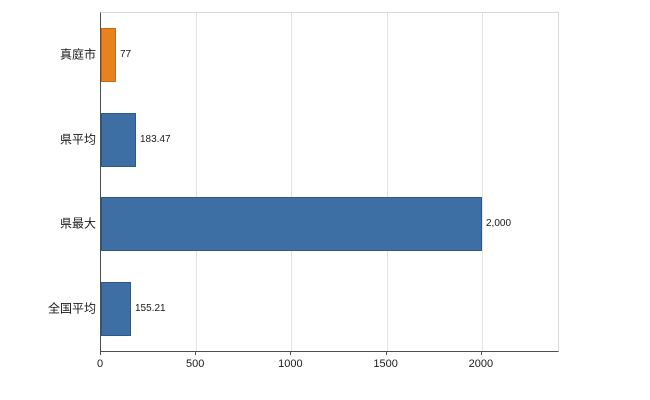 The width and height of the screenshot is (650, 400). I want to click on x-tick-label: 0, so click(100, 364).